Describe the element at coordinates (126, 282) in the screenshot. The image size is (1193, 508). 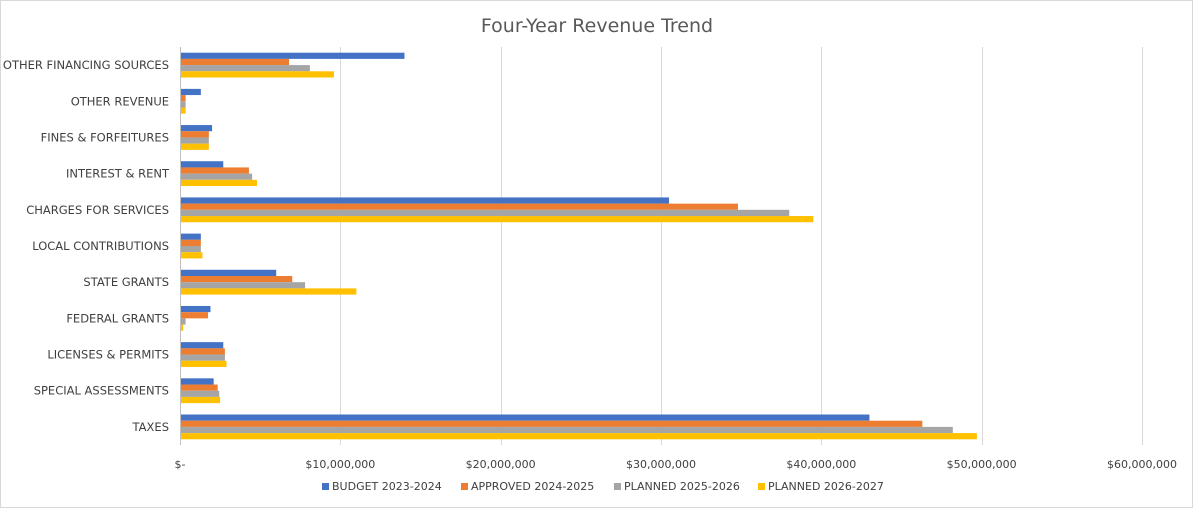
I see `category-label: STATE GRANTS` at that location.